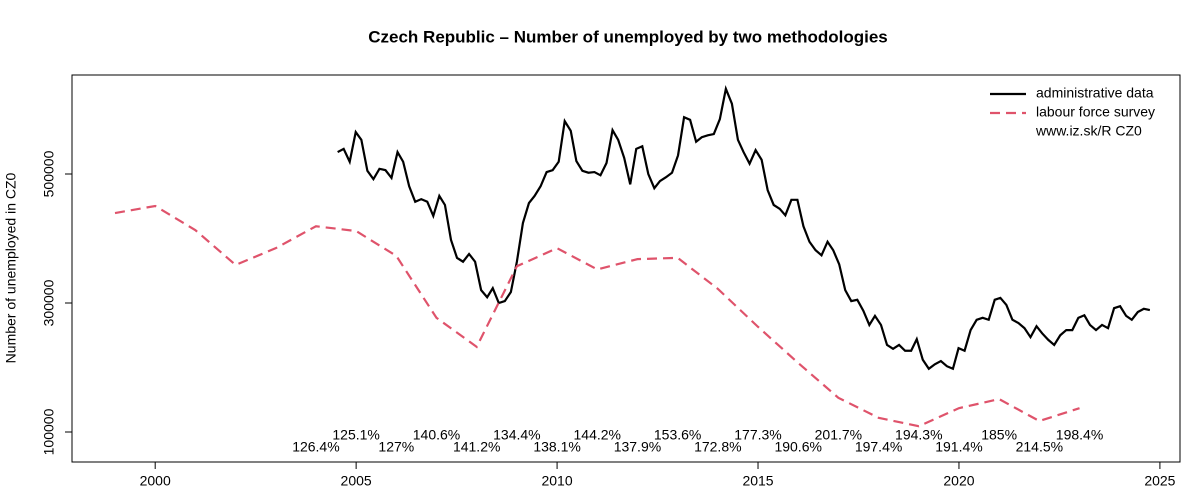  Describe the element at coordinates (958, 481) in the screenshot. I see `x-tick-label: 2020` at that location.